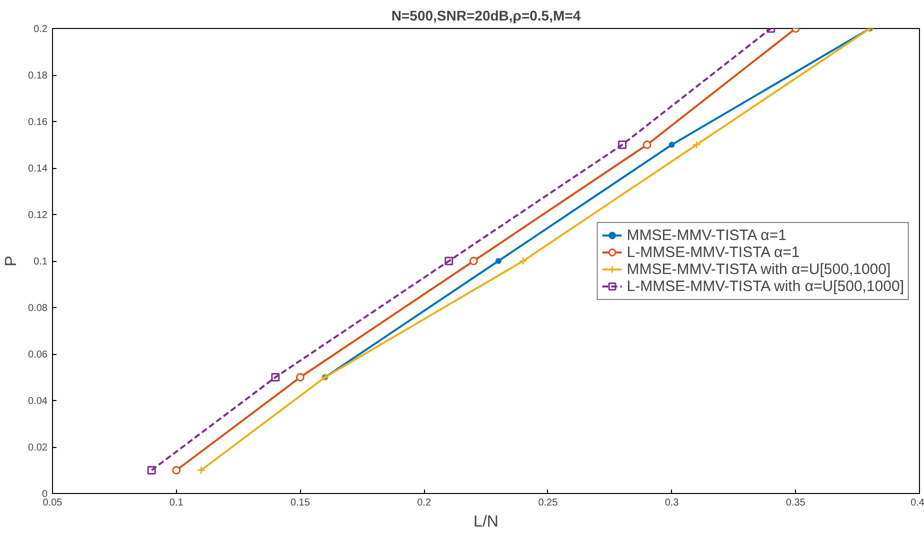  What do you see at coordinates (38, 169) in the screenshot?
I see `y-tick-label: 0.14` at bounding box center [38, 169].